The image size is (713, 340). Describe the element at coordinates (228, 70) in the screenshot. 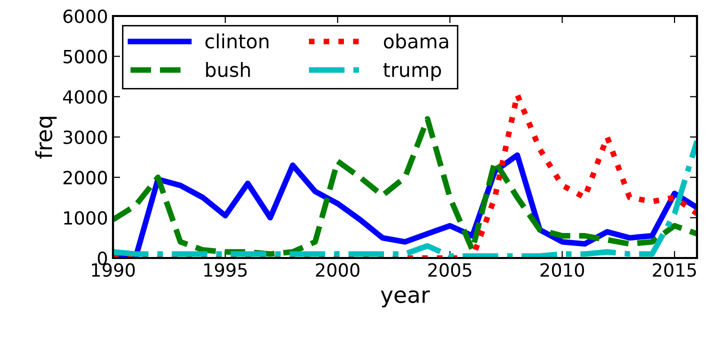

I see `legend-label: bush` at that location.